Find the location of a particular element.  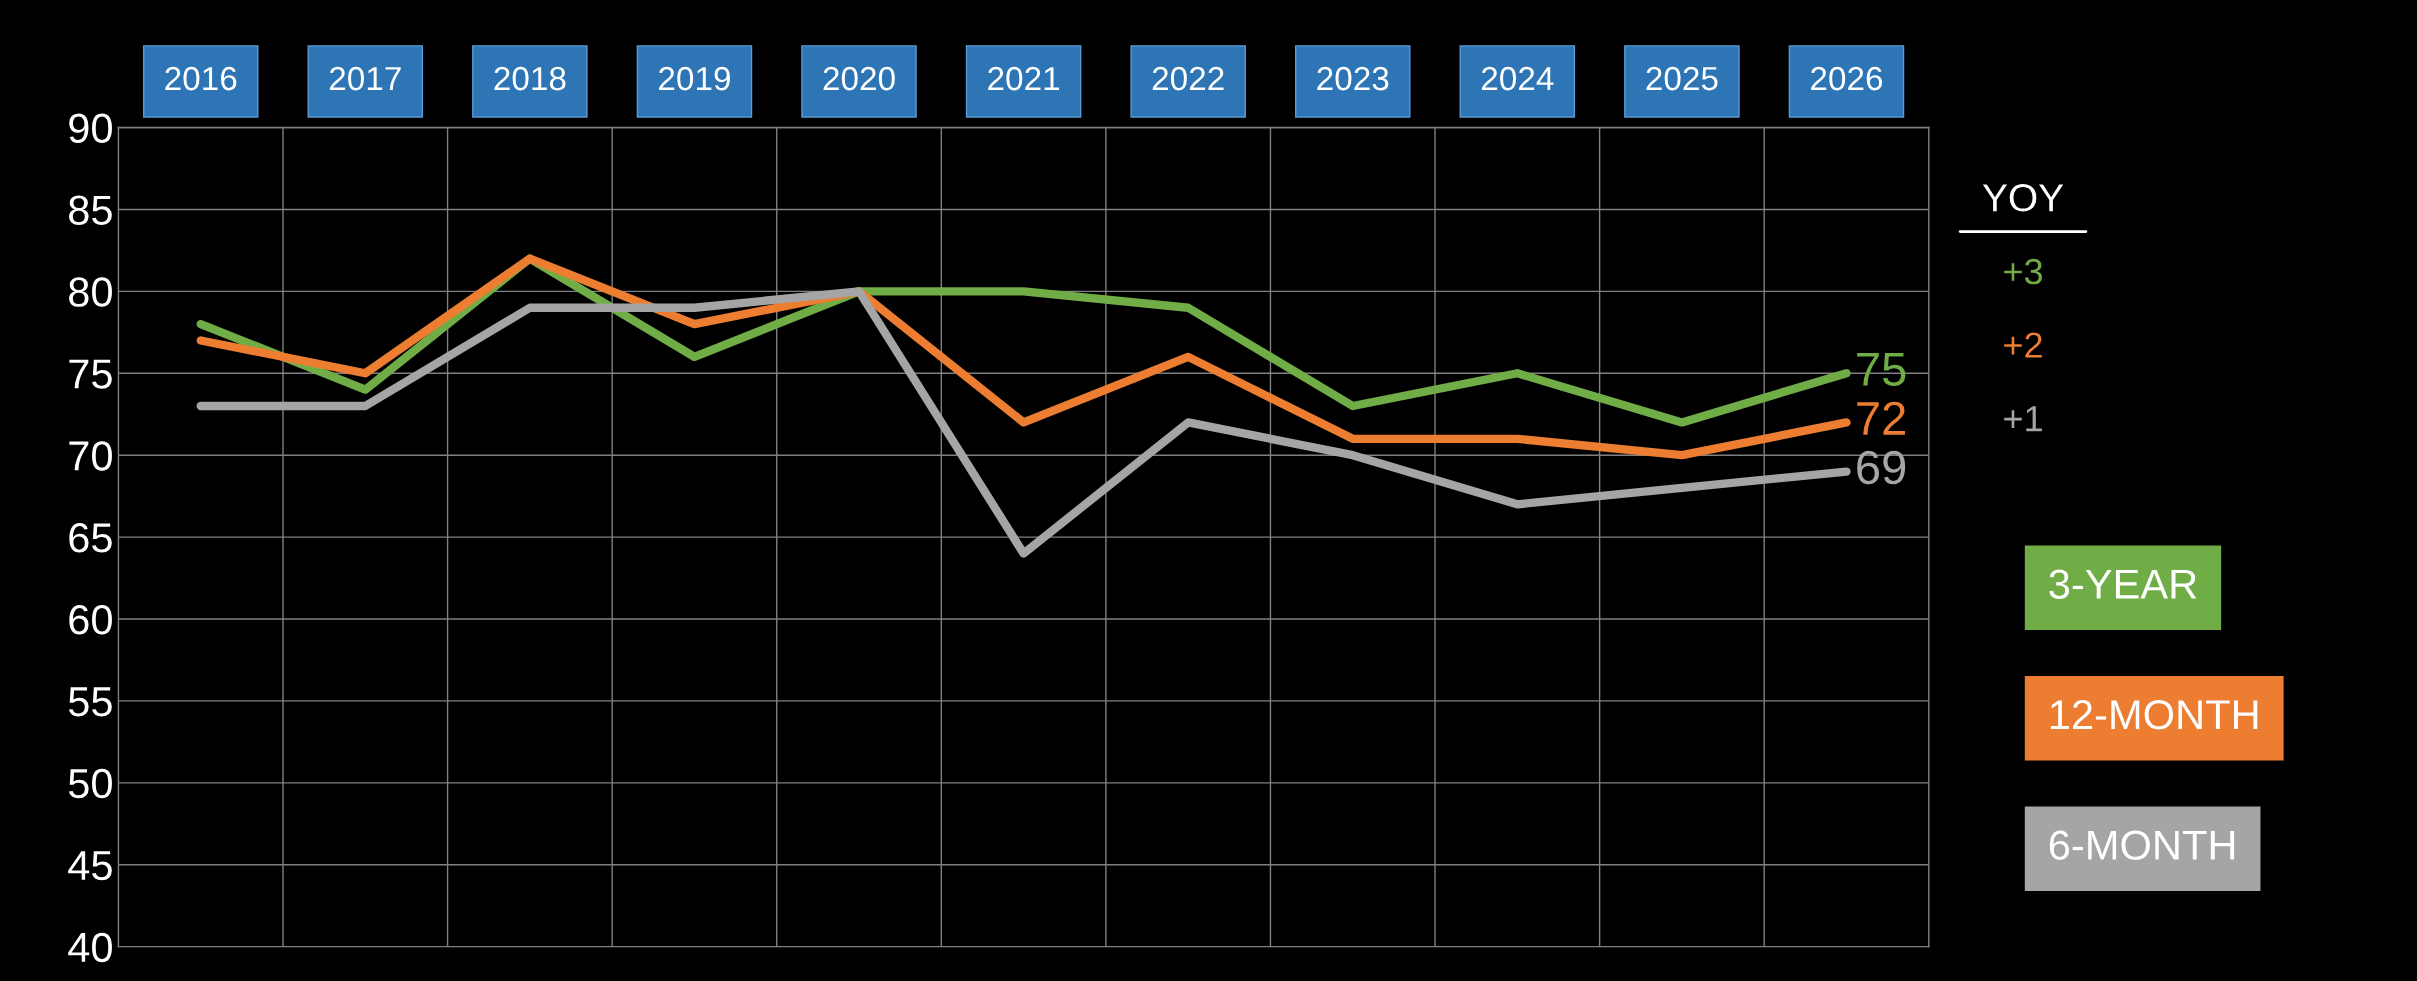

y-tick-label: 75 is located at coordinates (90, 374).